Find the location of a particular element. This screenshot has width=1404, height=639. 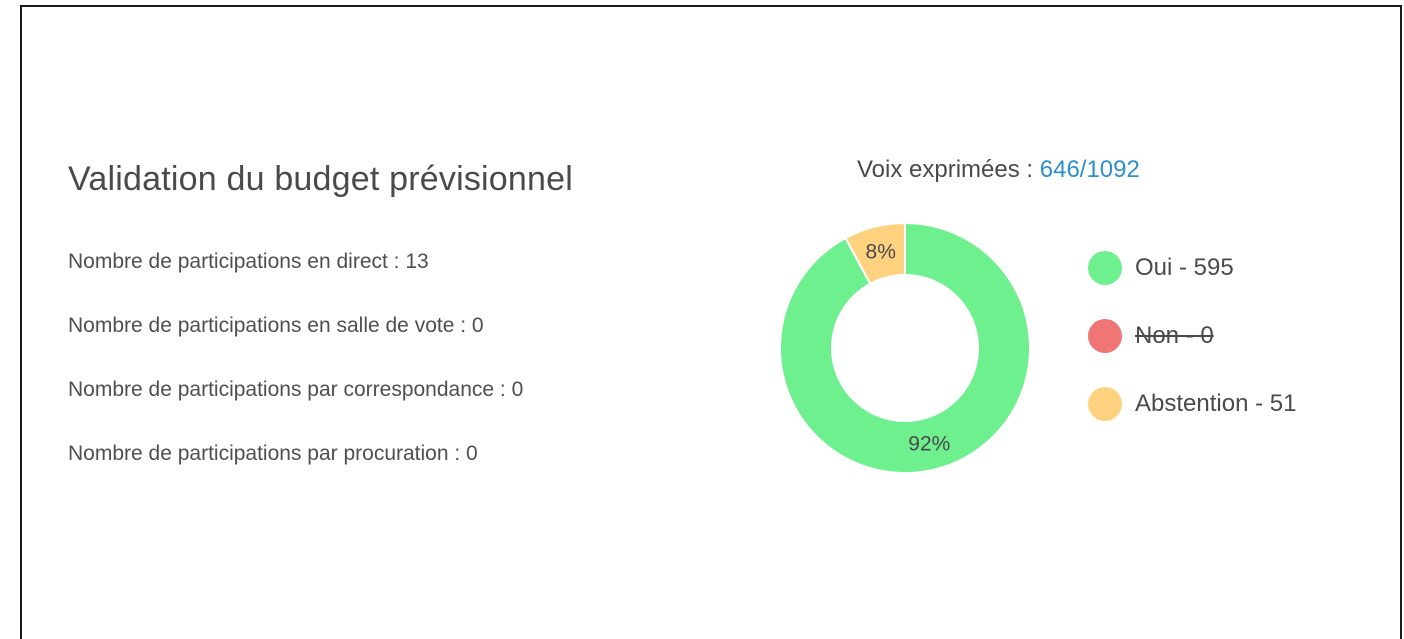

votes-label: Voix exprimées : is located at coordinates (948, 169).